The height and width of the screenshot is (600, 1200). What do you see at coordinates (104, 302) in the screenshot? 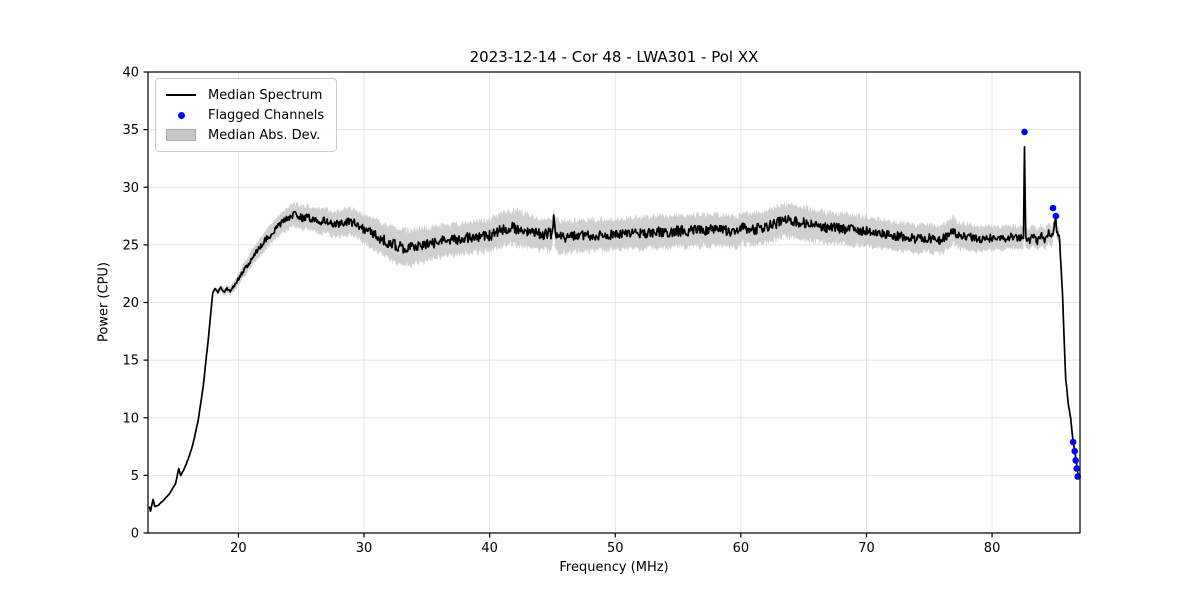
I see `y-axis-label: Power (CPU)` at bounding box center [104, 302].